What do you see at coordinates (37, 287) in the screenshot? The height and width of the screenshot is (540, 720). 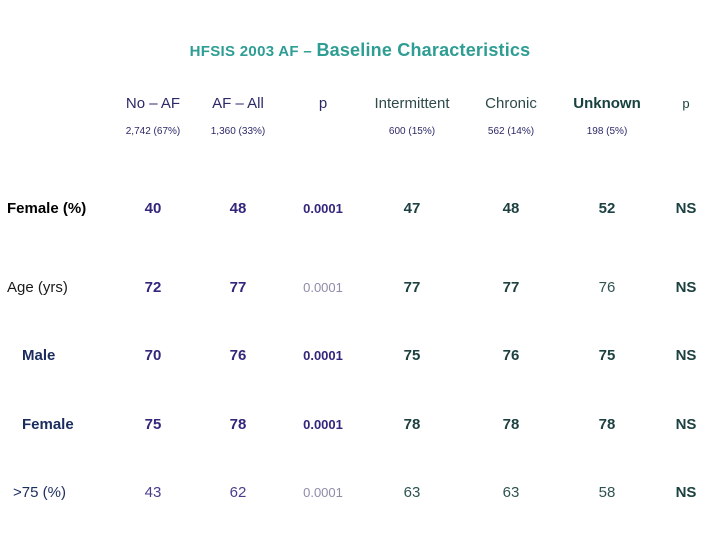 I see `row-label: Age (yrs)` at bounding box center [37, 287].